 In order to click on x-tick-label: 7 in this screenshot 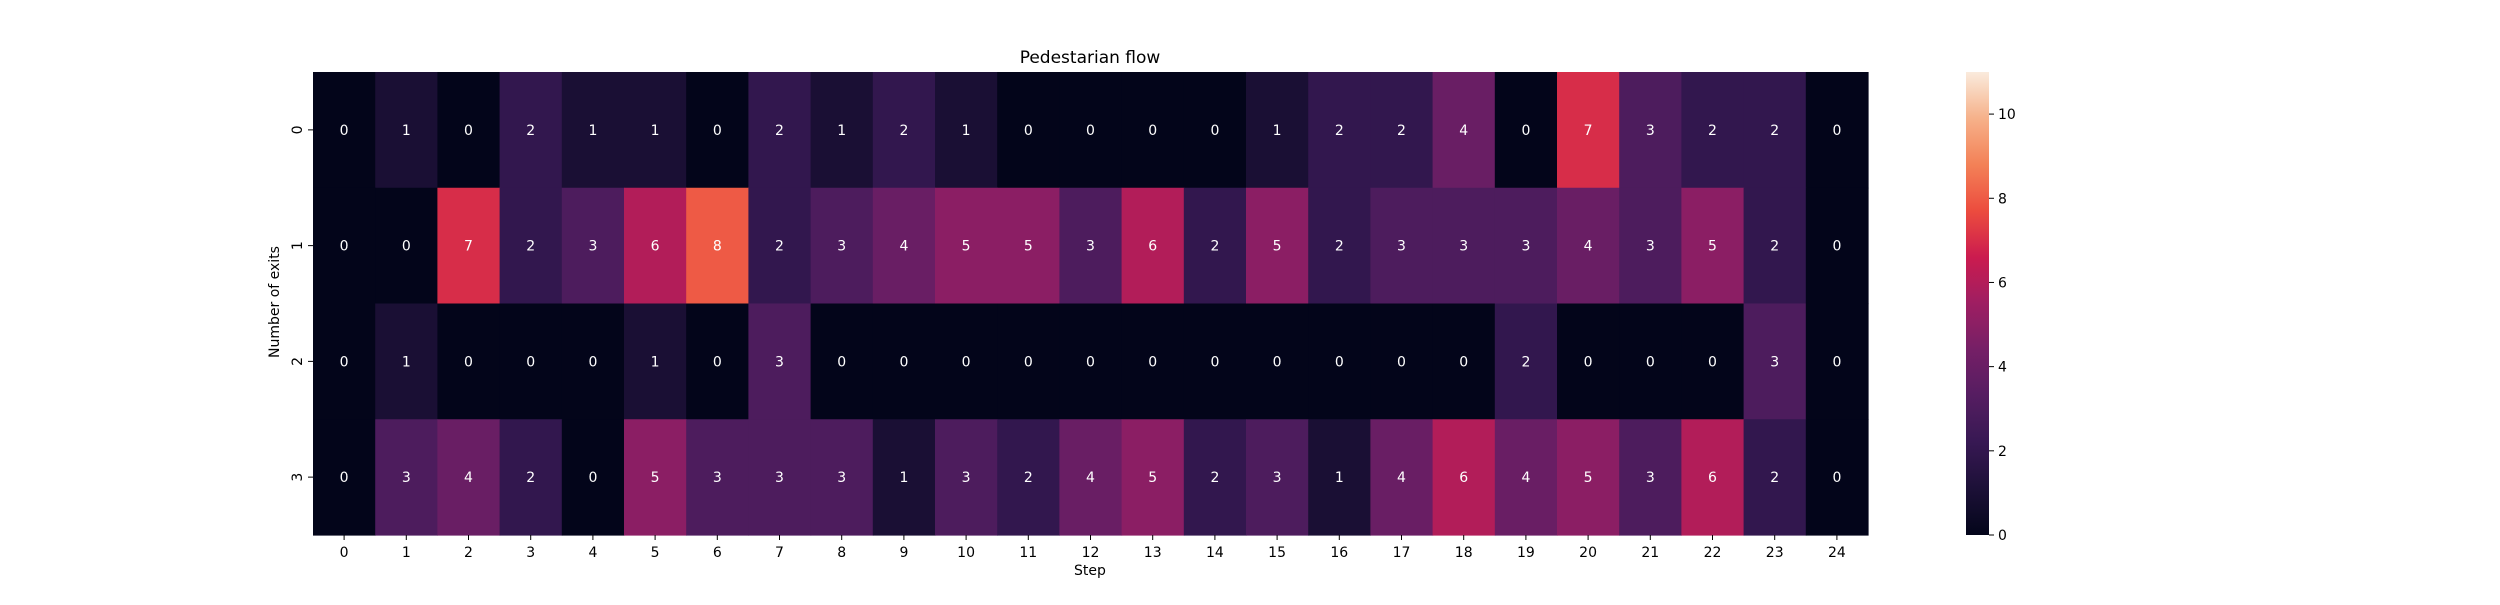, I will do `click(779, 553)`.